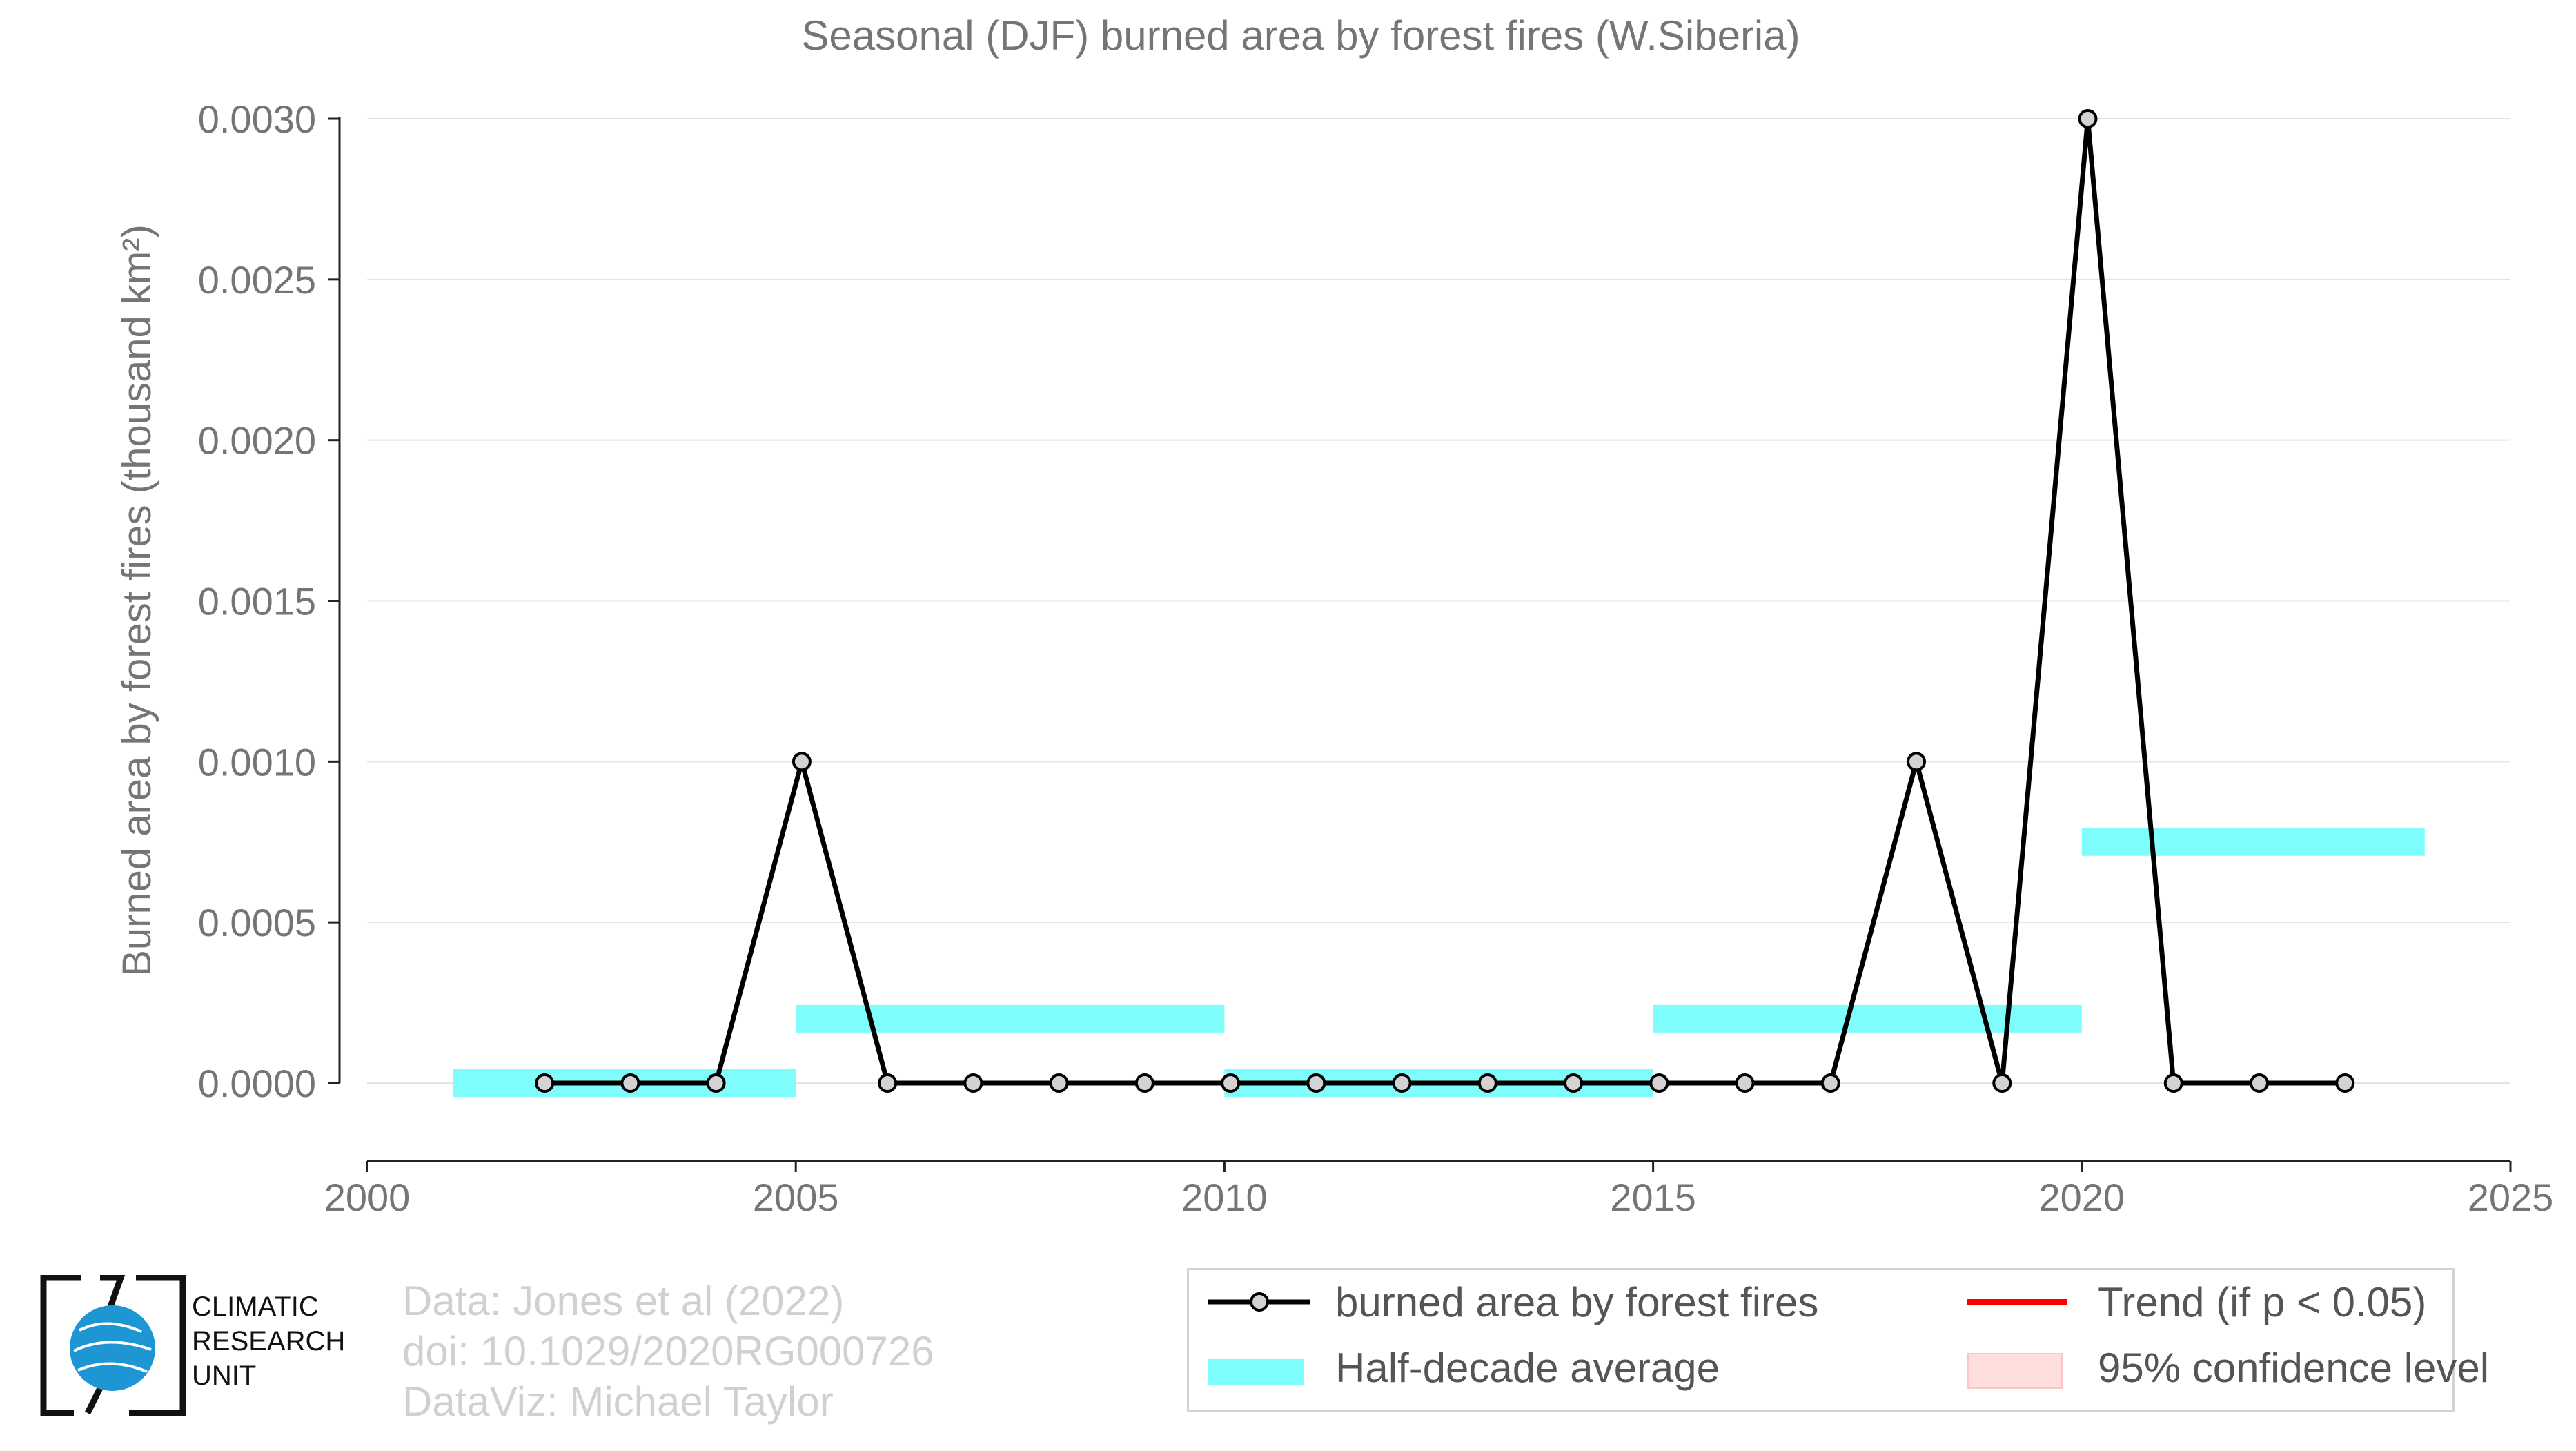 Image resolution: width=2576 pixels, height=1451 pixels. Describe the element at coordinates (2294, 1368) in the screenshot. I see `legend-label-confidence: 95% confidence level` at that location.